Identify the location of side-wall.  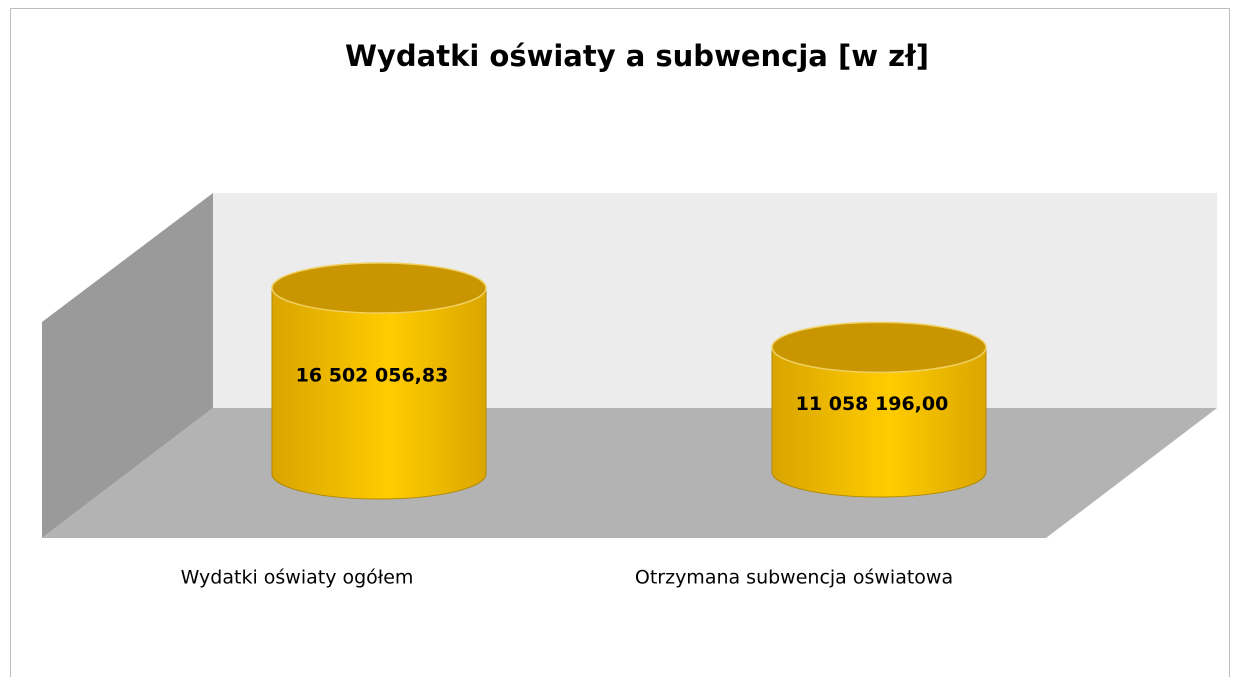
(127, 365).